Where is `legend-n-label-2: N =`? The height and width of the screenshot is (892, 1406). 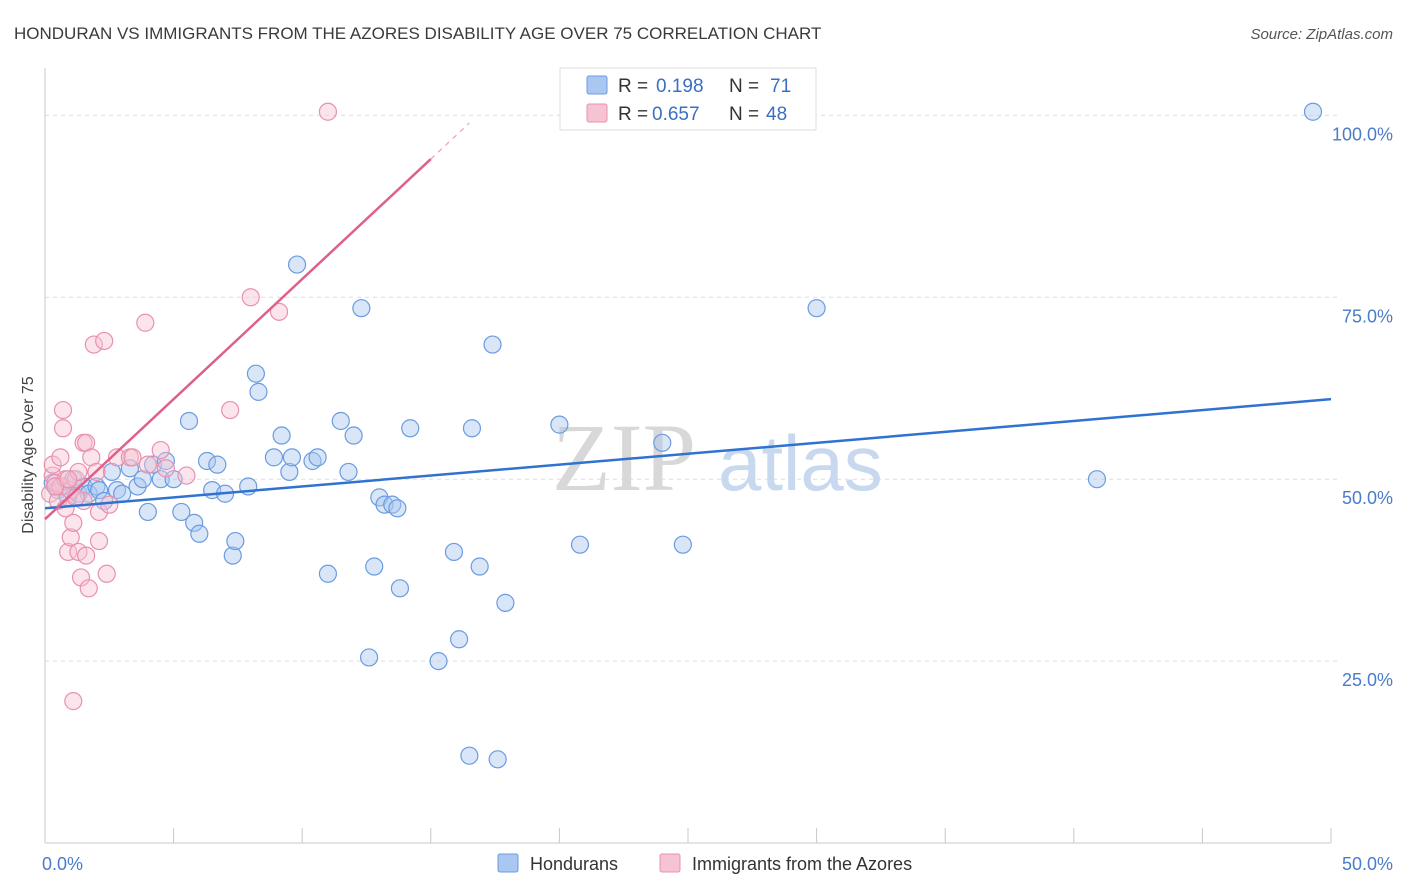
legend-n-label-2: N = is located at coordinates (744, 114).